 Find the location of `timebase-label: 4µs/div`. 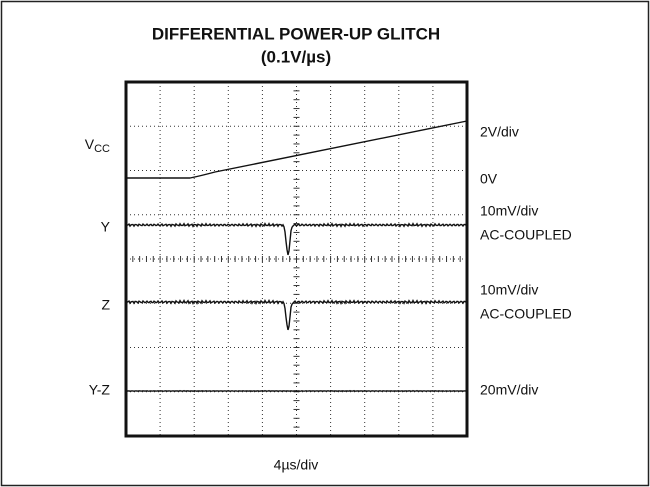

timebase-label: 4µs/div is located at coordinates (296, 465).